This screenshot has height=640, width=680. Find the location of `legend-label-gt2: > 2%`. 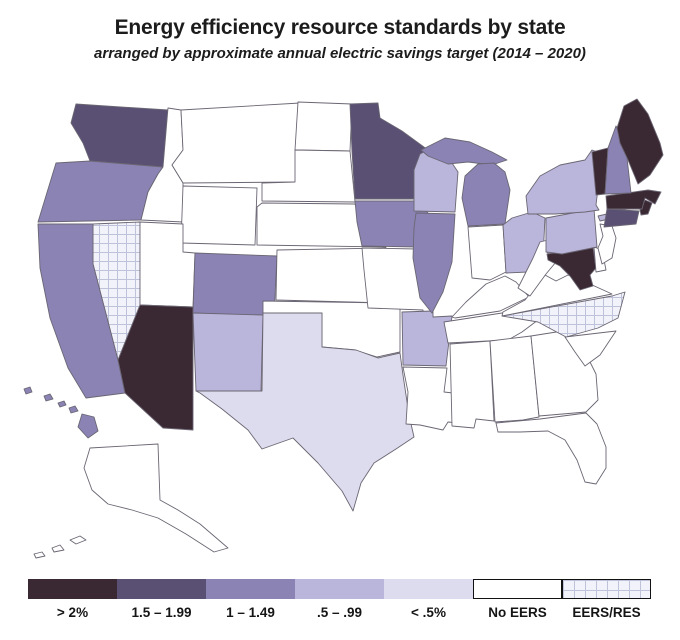

legend-label-gt2: > 2% is located at coordinates (72, 612).